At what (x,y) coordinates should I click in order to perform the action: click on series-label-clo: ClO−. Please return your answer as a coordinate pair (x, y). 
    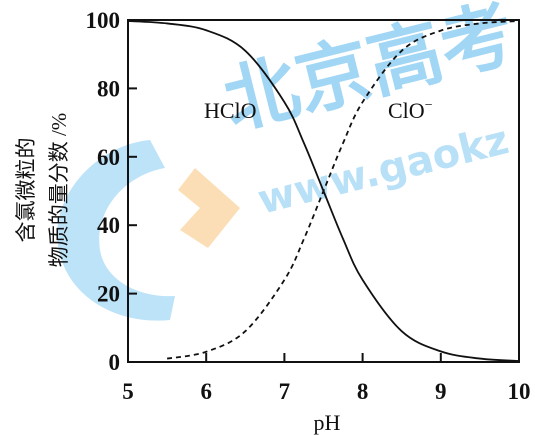
    Looking at the image, I should click on (410, 110).